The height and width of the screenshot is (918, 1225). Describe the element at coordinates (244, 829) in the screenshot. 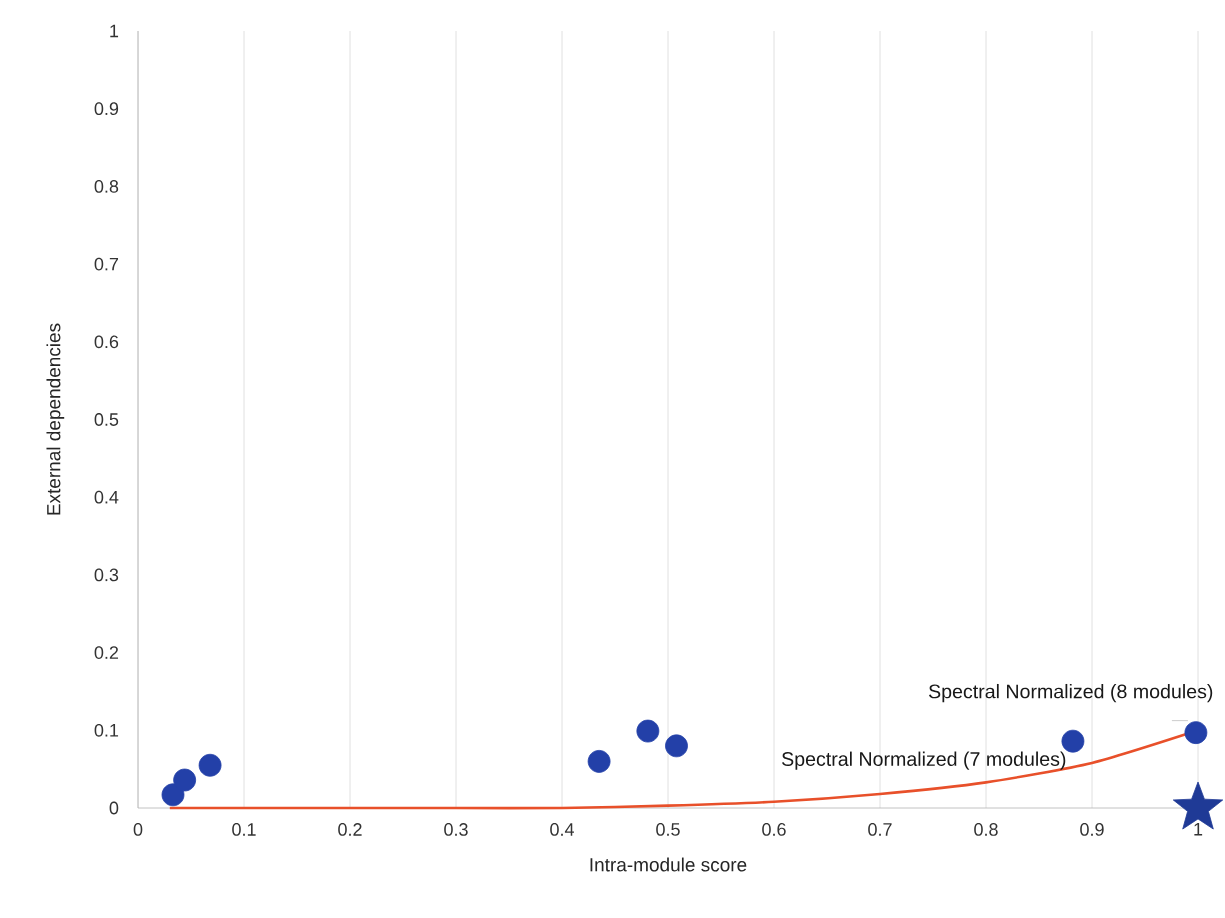

I see `x-tick-label: 0.1` at that location.